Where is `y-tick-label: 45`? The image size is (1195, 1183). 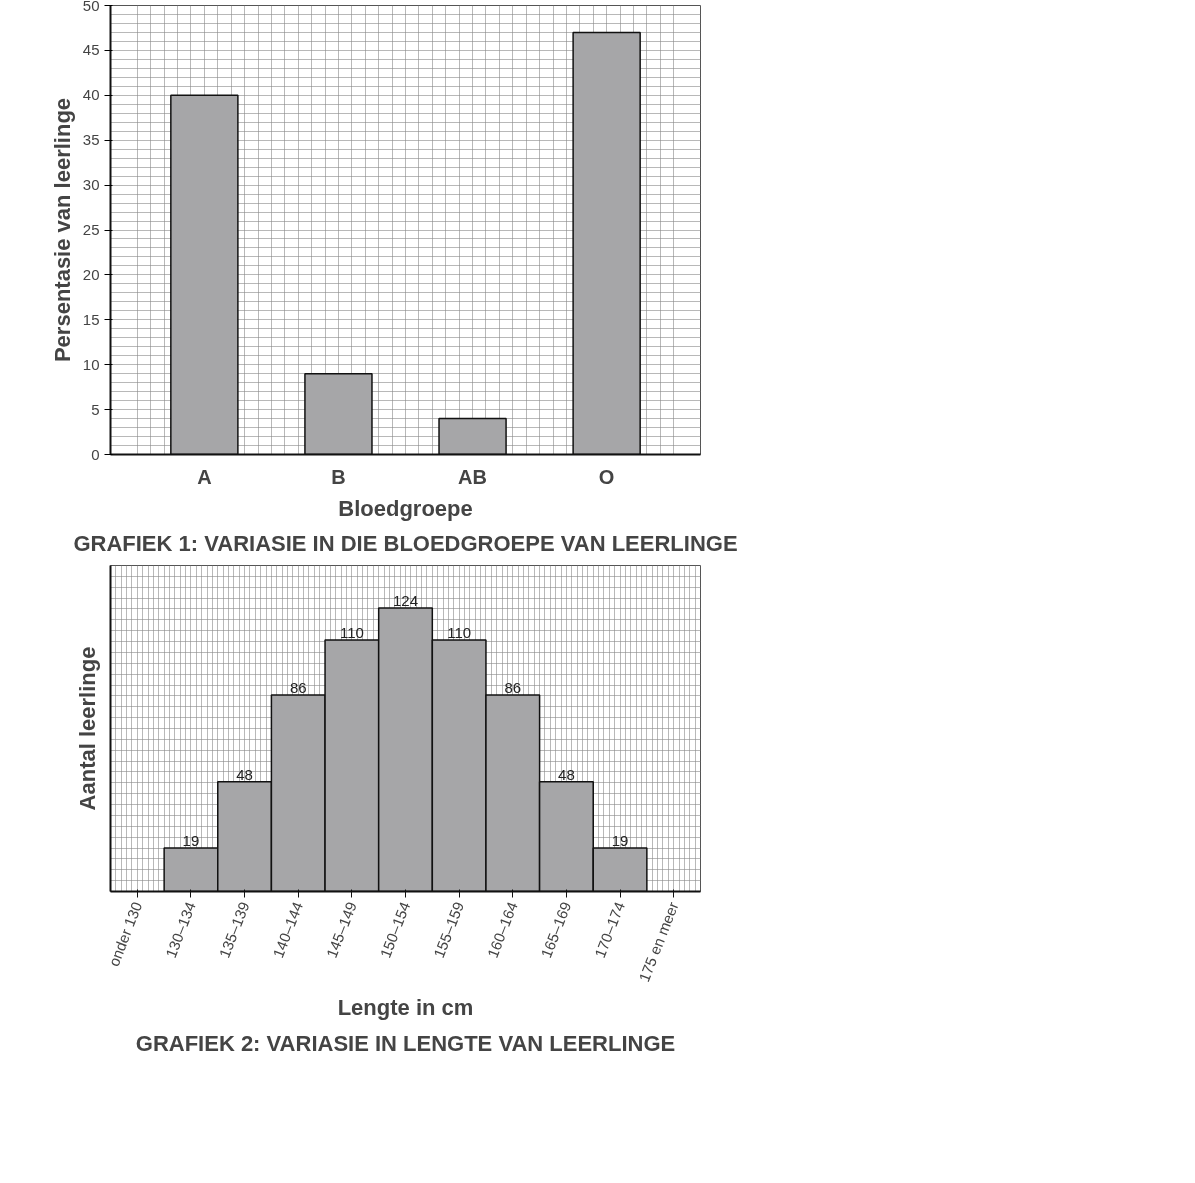 y-tick-label: 45 is located at coordinates (91, 50).